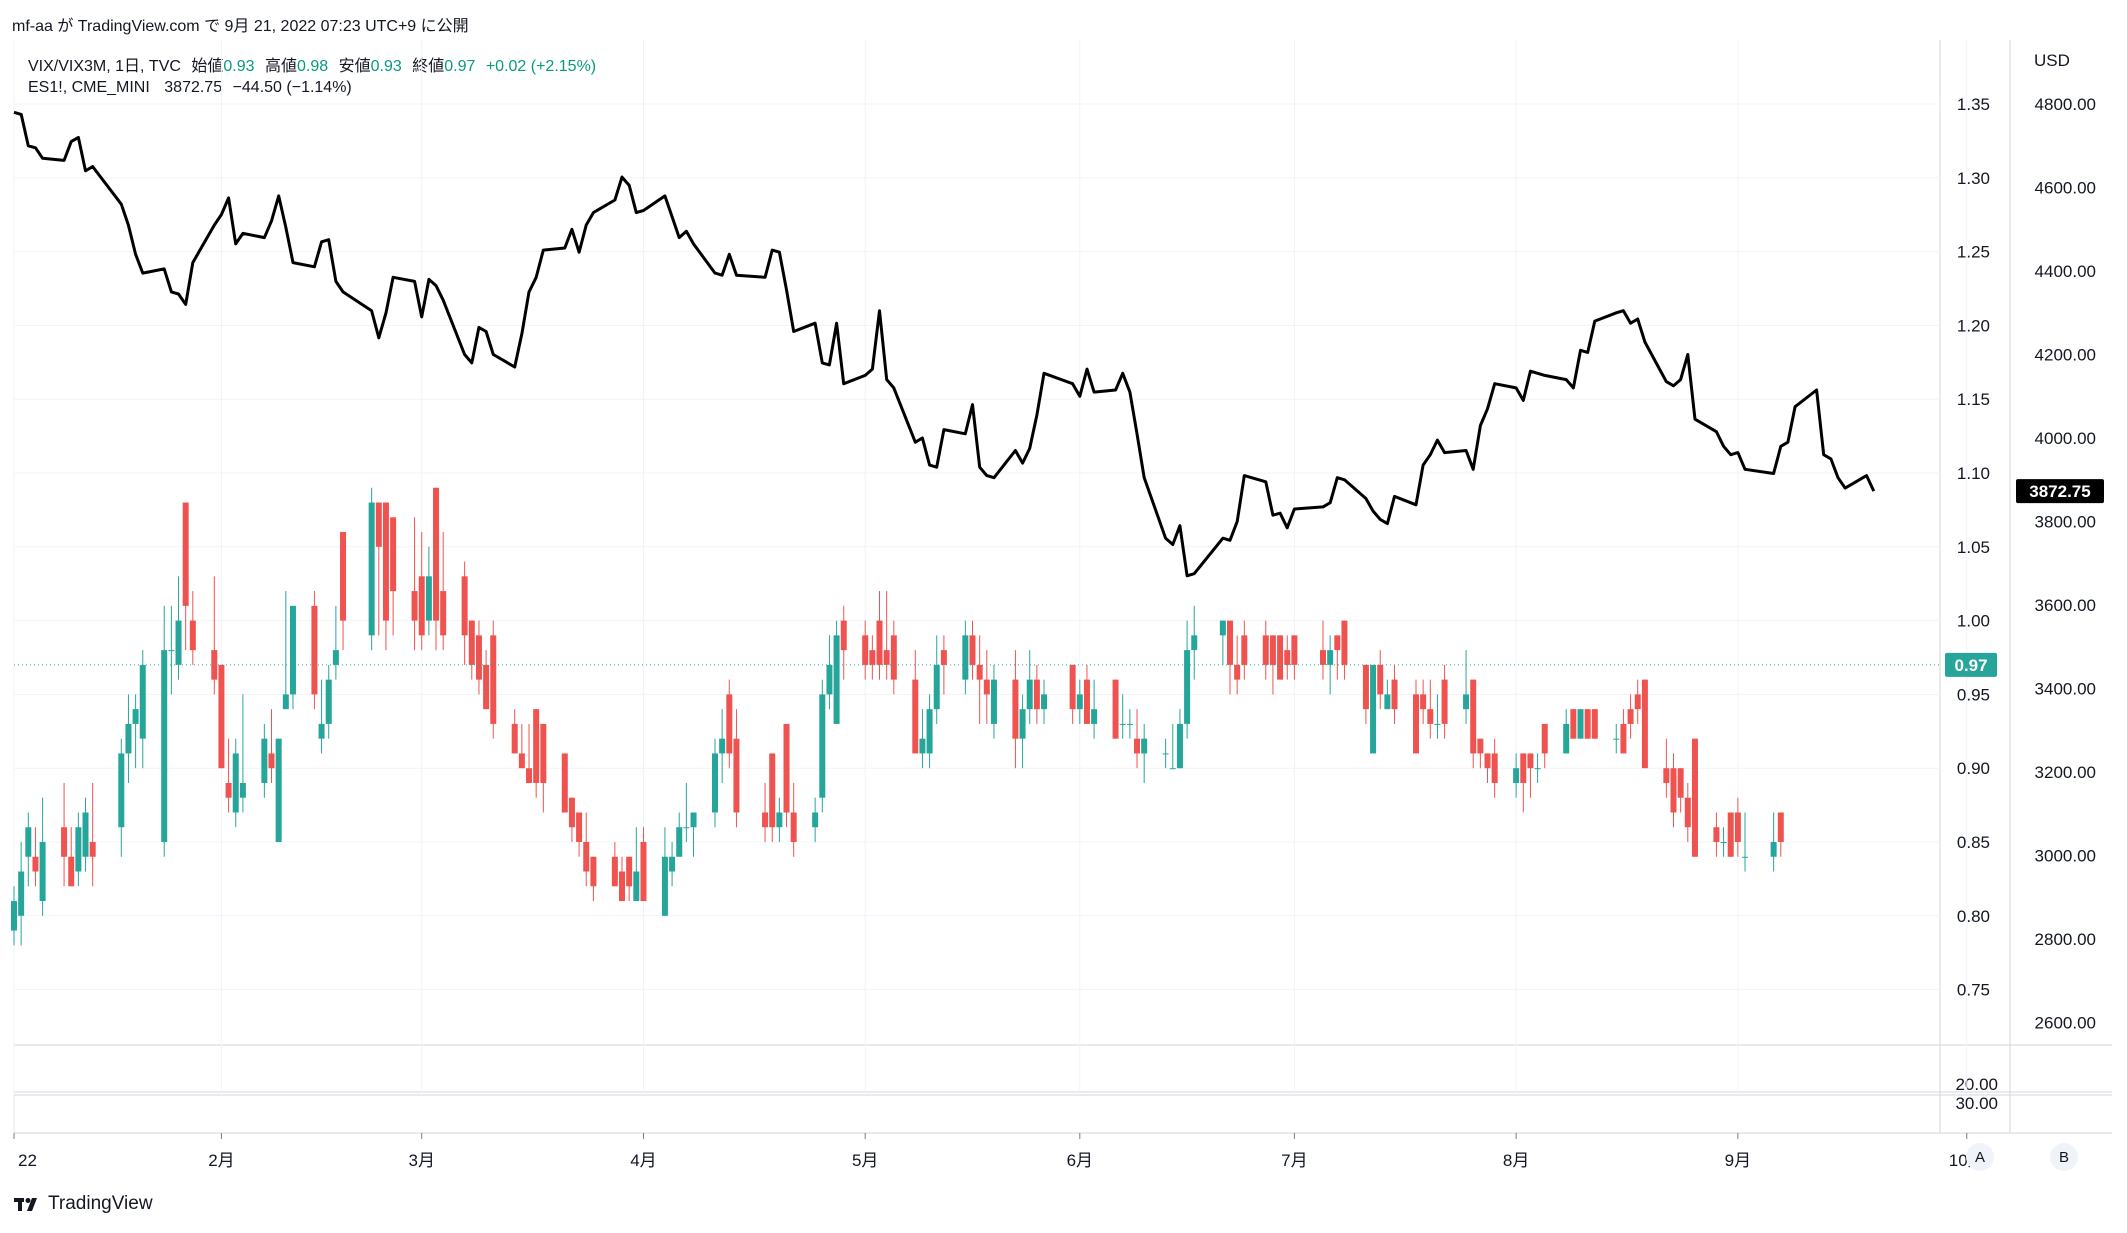  Describe the element at coordinates (1976, 1103) in the screenshot. I see `sub-pane-label: 30.00` at that location.